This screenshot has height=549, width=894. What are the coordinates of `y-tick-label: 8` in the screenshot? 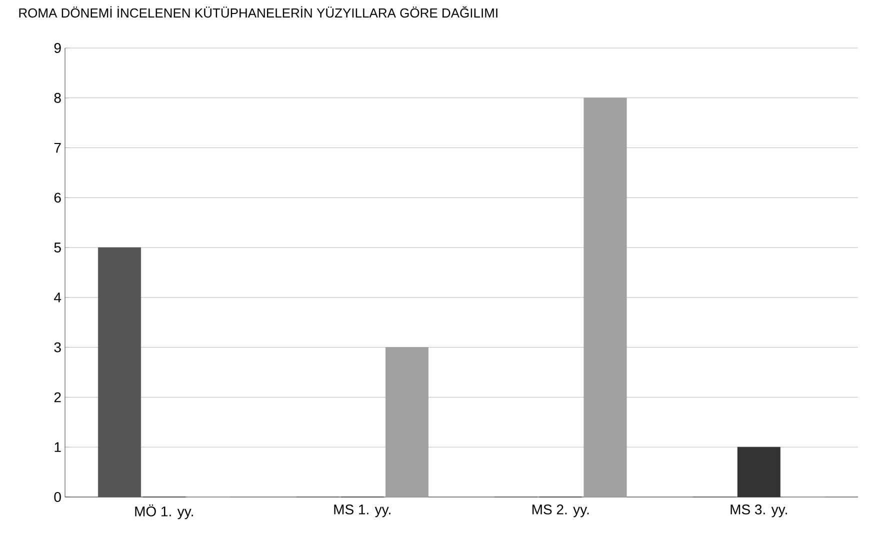 It's located at (57, 97).